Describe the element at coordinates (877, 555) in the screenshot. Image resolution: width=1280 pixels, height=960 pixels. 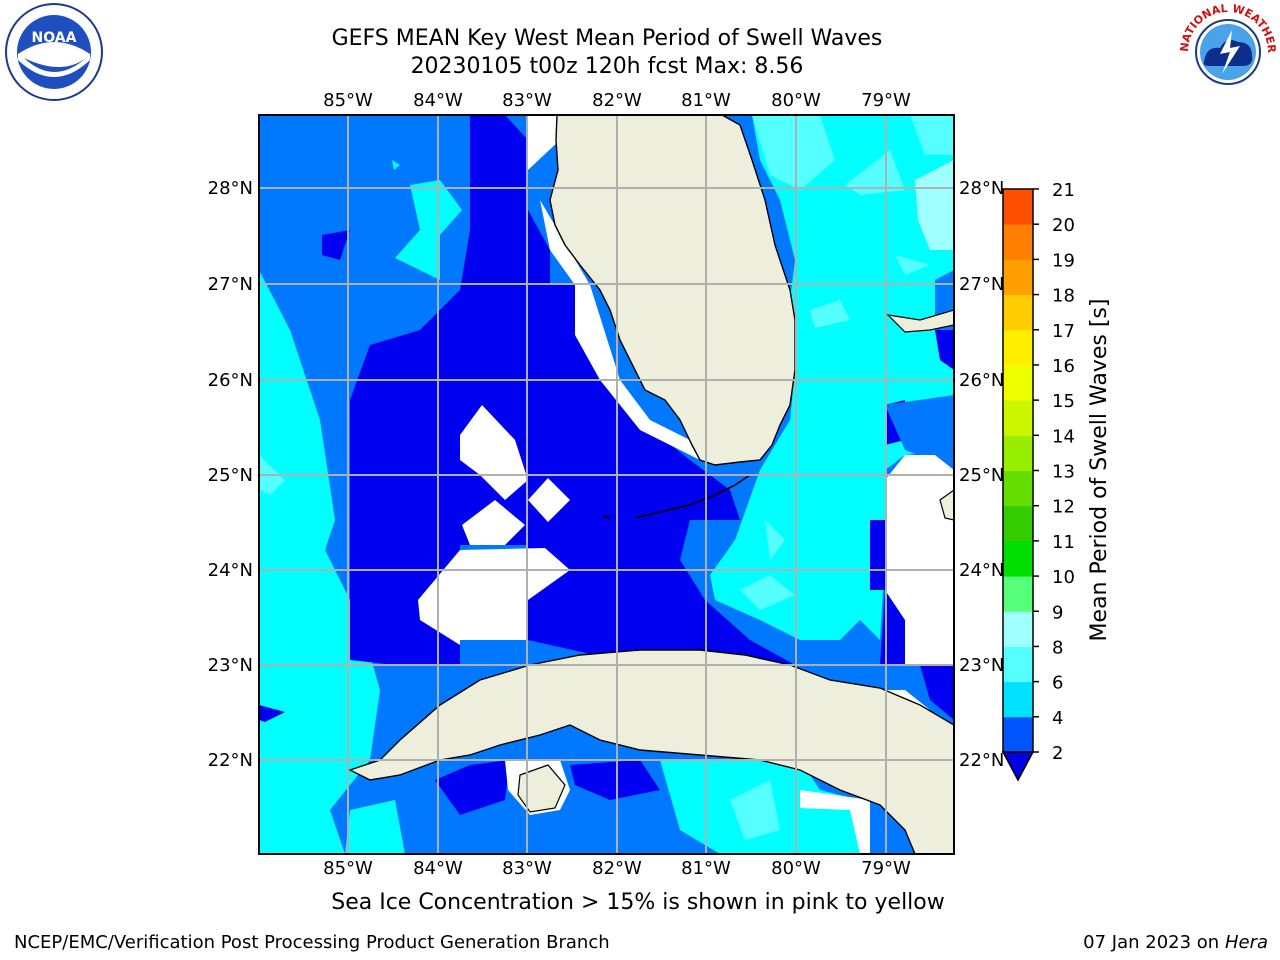
I see `field-below-2-bahamas2` at that location.